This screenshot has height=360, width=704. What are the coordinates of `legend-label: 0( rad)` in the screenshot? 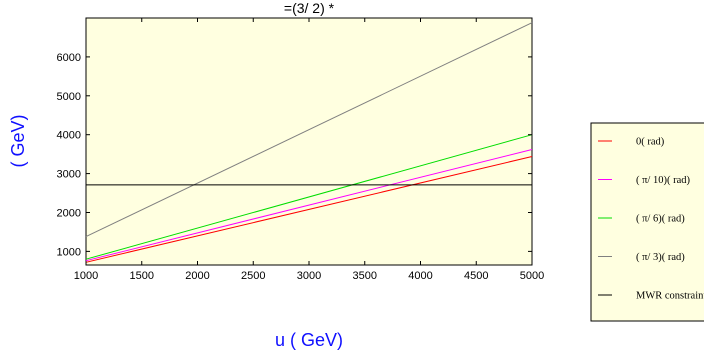 It's located at (650, 142).